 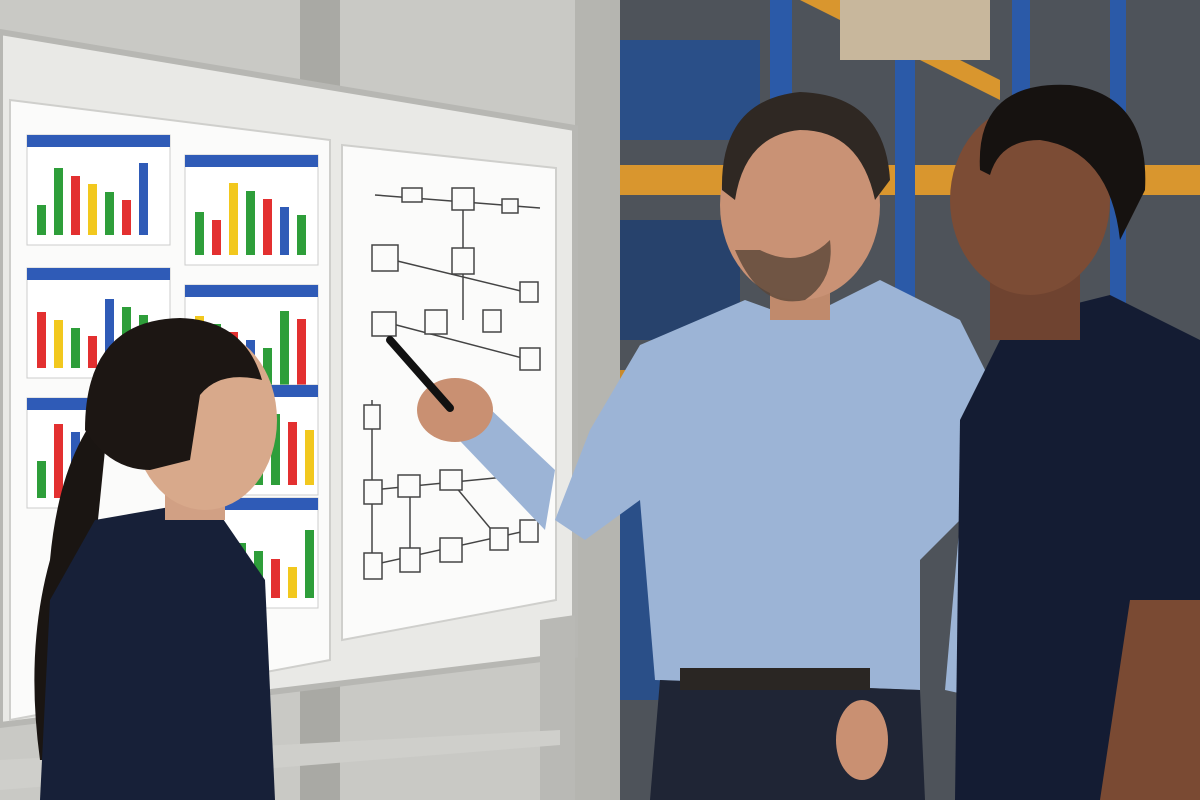 I want to click on marker-pen, so click(x=420, y=374).